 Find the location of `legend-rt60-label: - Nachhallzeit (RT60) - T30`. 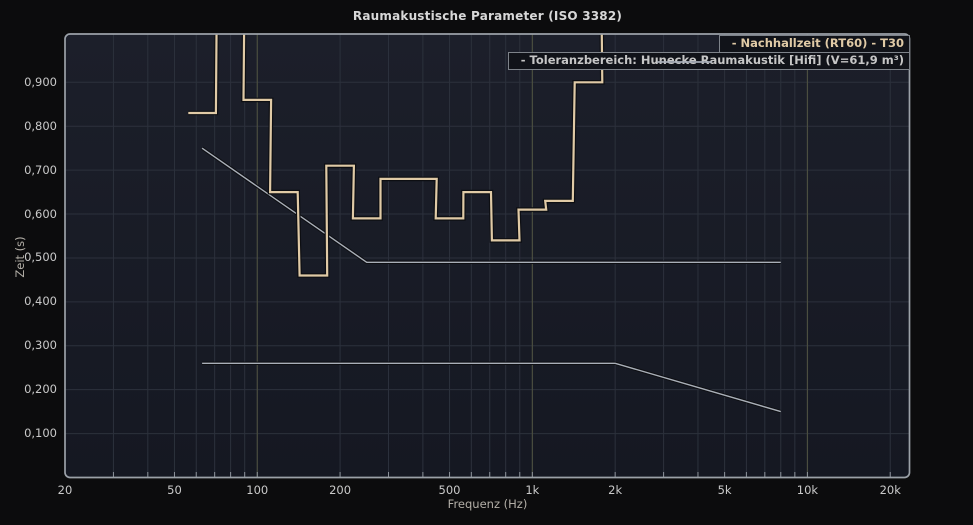

legend-rt60-label: - Nachhallzeit (RT60) - T30 is located at coordinates (817, 43).